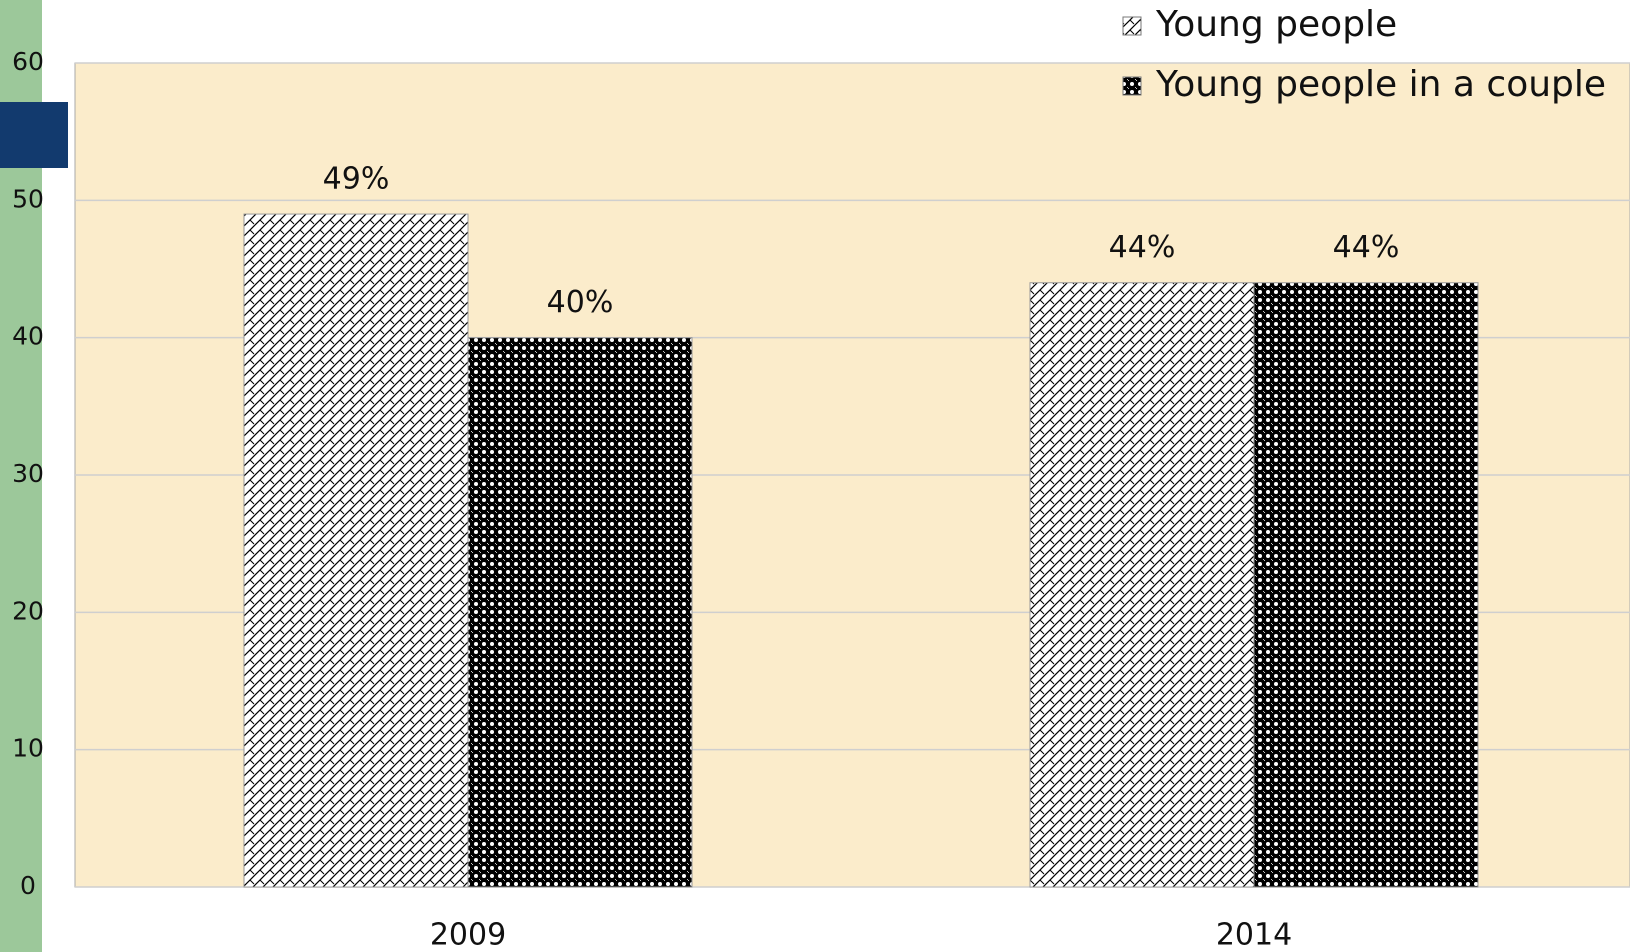  I want to click on legend-label: Young people, so click(1276, 24).